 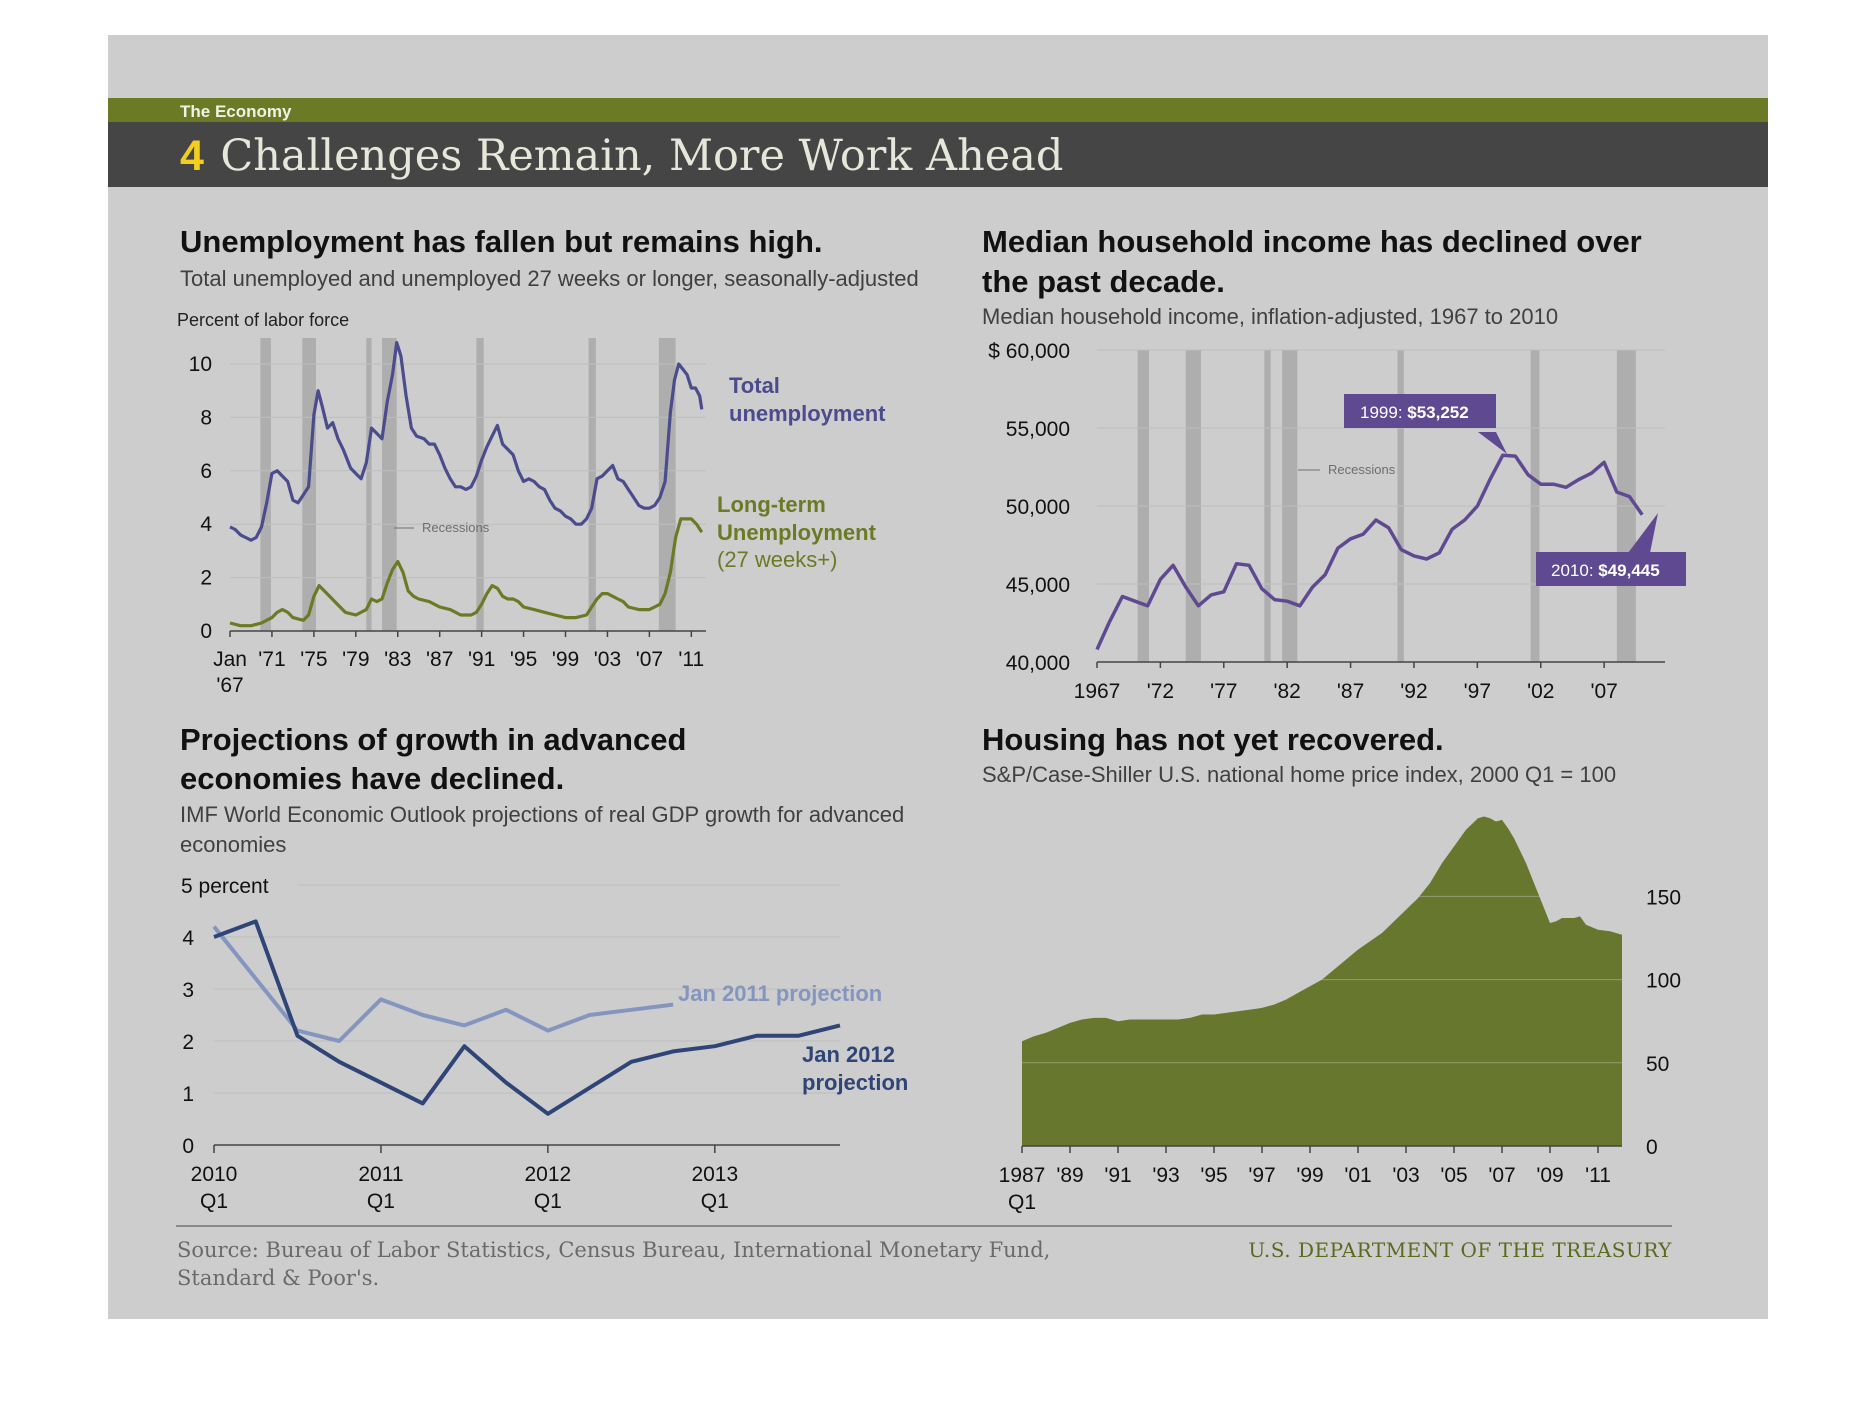 I want to click on xtick-label-11: '09, so click(x=1549, y=1175).